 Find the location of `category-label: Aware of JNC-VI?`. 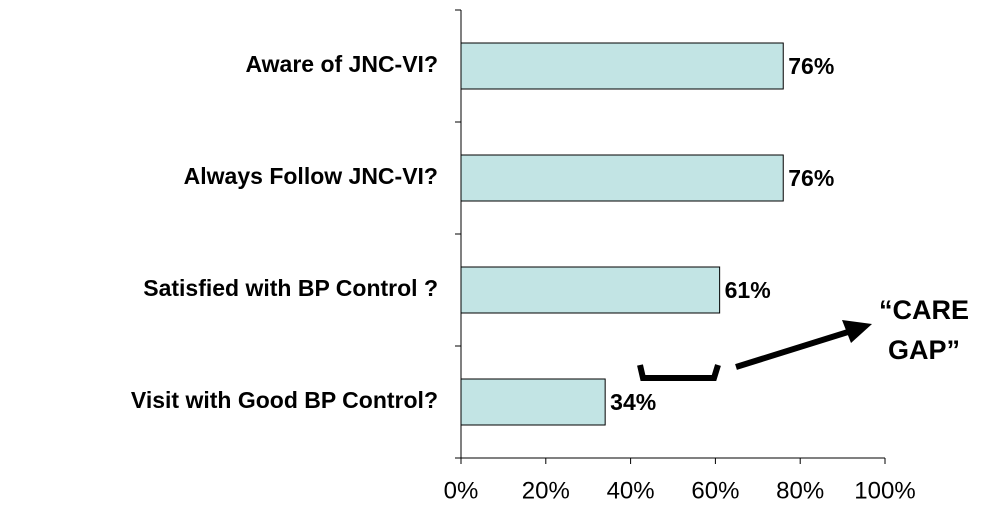

category-label: Aware of JNC-VI? is located at coordinates (341, 64).